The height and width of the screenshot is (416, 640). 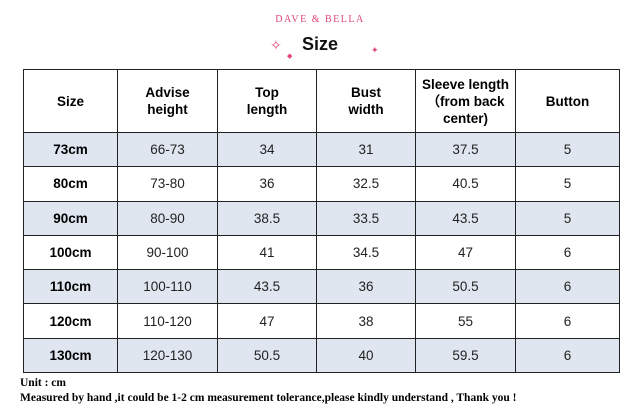 I want to click on table-cell: 32.5, so click(x=366, y=184).